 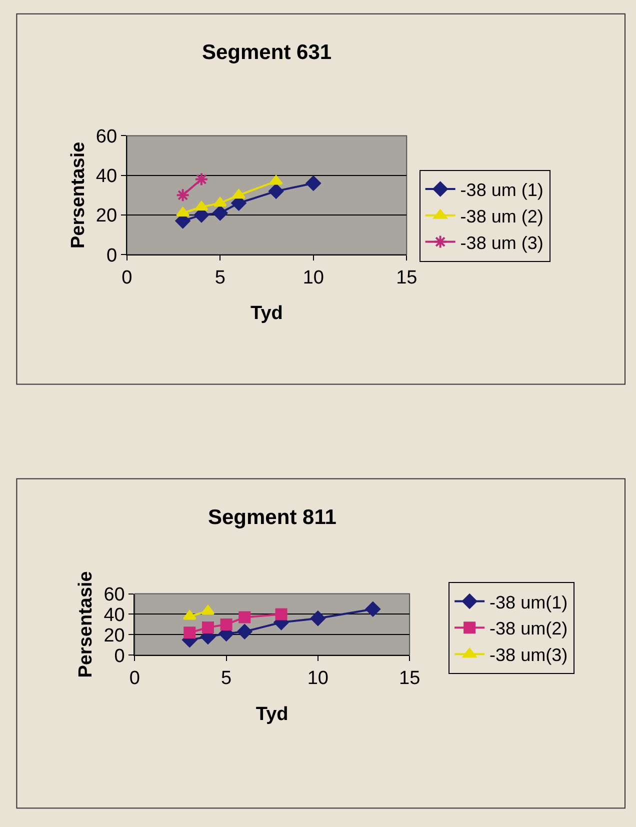 What do you see at coordinates (529, 628) in the screenshot?
I see `legend-label: -38 um(2)` at bounding box center [529, 628].